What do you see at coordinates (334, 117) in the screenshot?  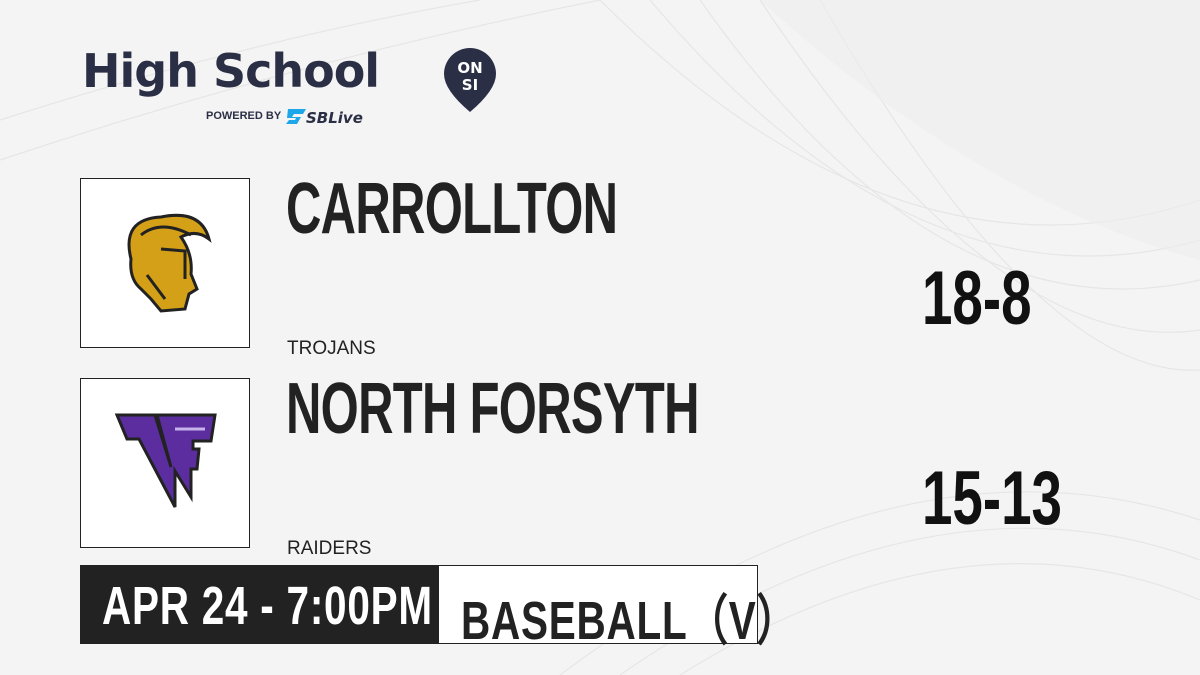 I see `svg-text: SBLive` at bounding box center [334, 117].